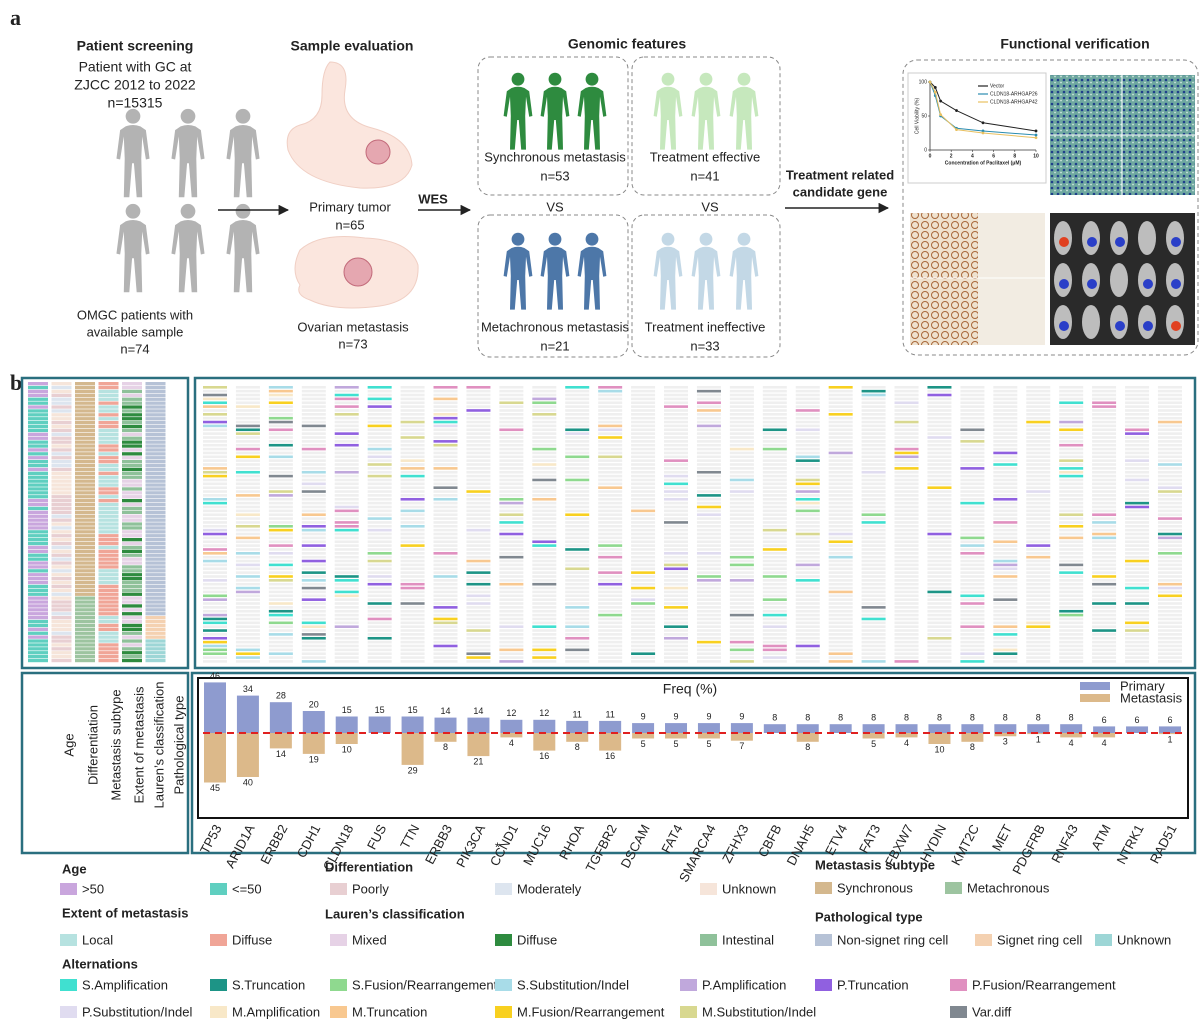 The height and width of the screenshot is (1021, 1200). I want to click on value-label: 16, so click(610, 756).